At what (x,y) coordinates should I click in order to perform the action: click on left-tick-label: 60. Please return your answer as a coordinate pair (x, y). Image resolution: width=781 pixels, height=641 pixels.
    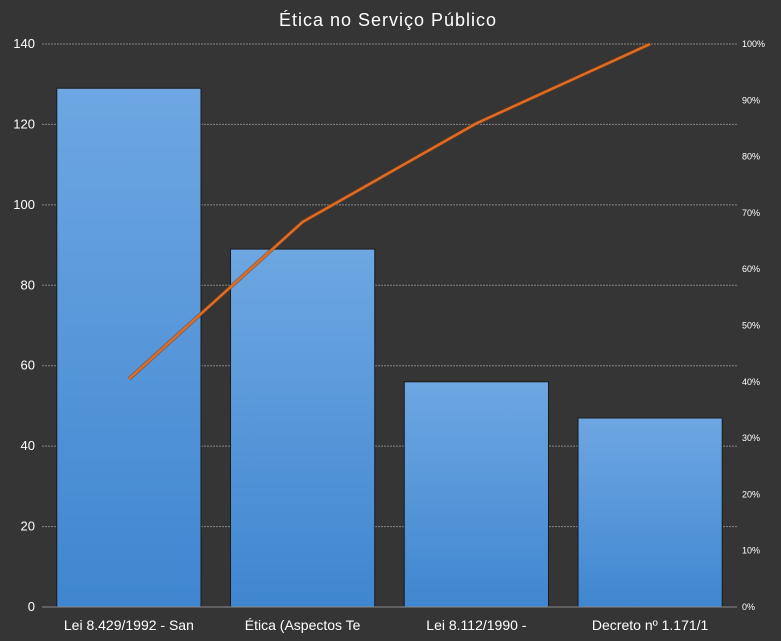
    Looking at the image, I should click on (28, 365).